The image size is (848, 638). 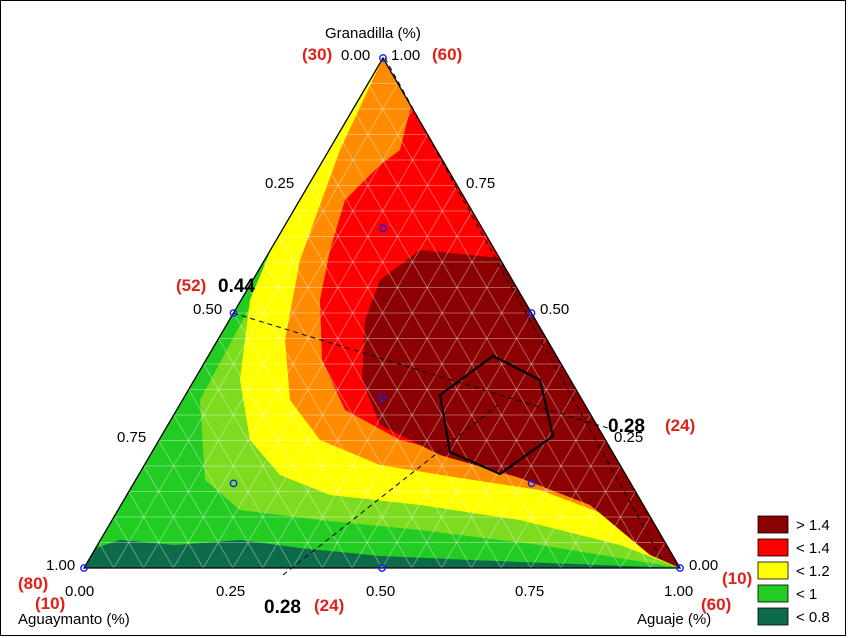 I want to click on axis-title-aguaje: Aguaje (%), so click(x=674, y=619).